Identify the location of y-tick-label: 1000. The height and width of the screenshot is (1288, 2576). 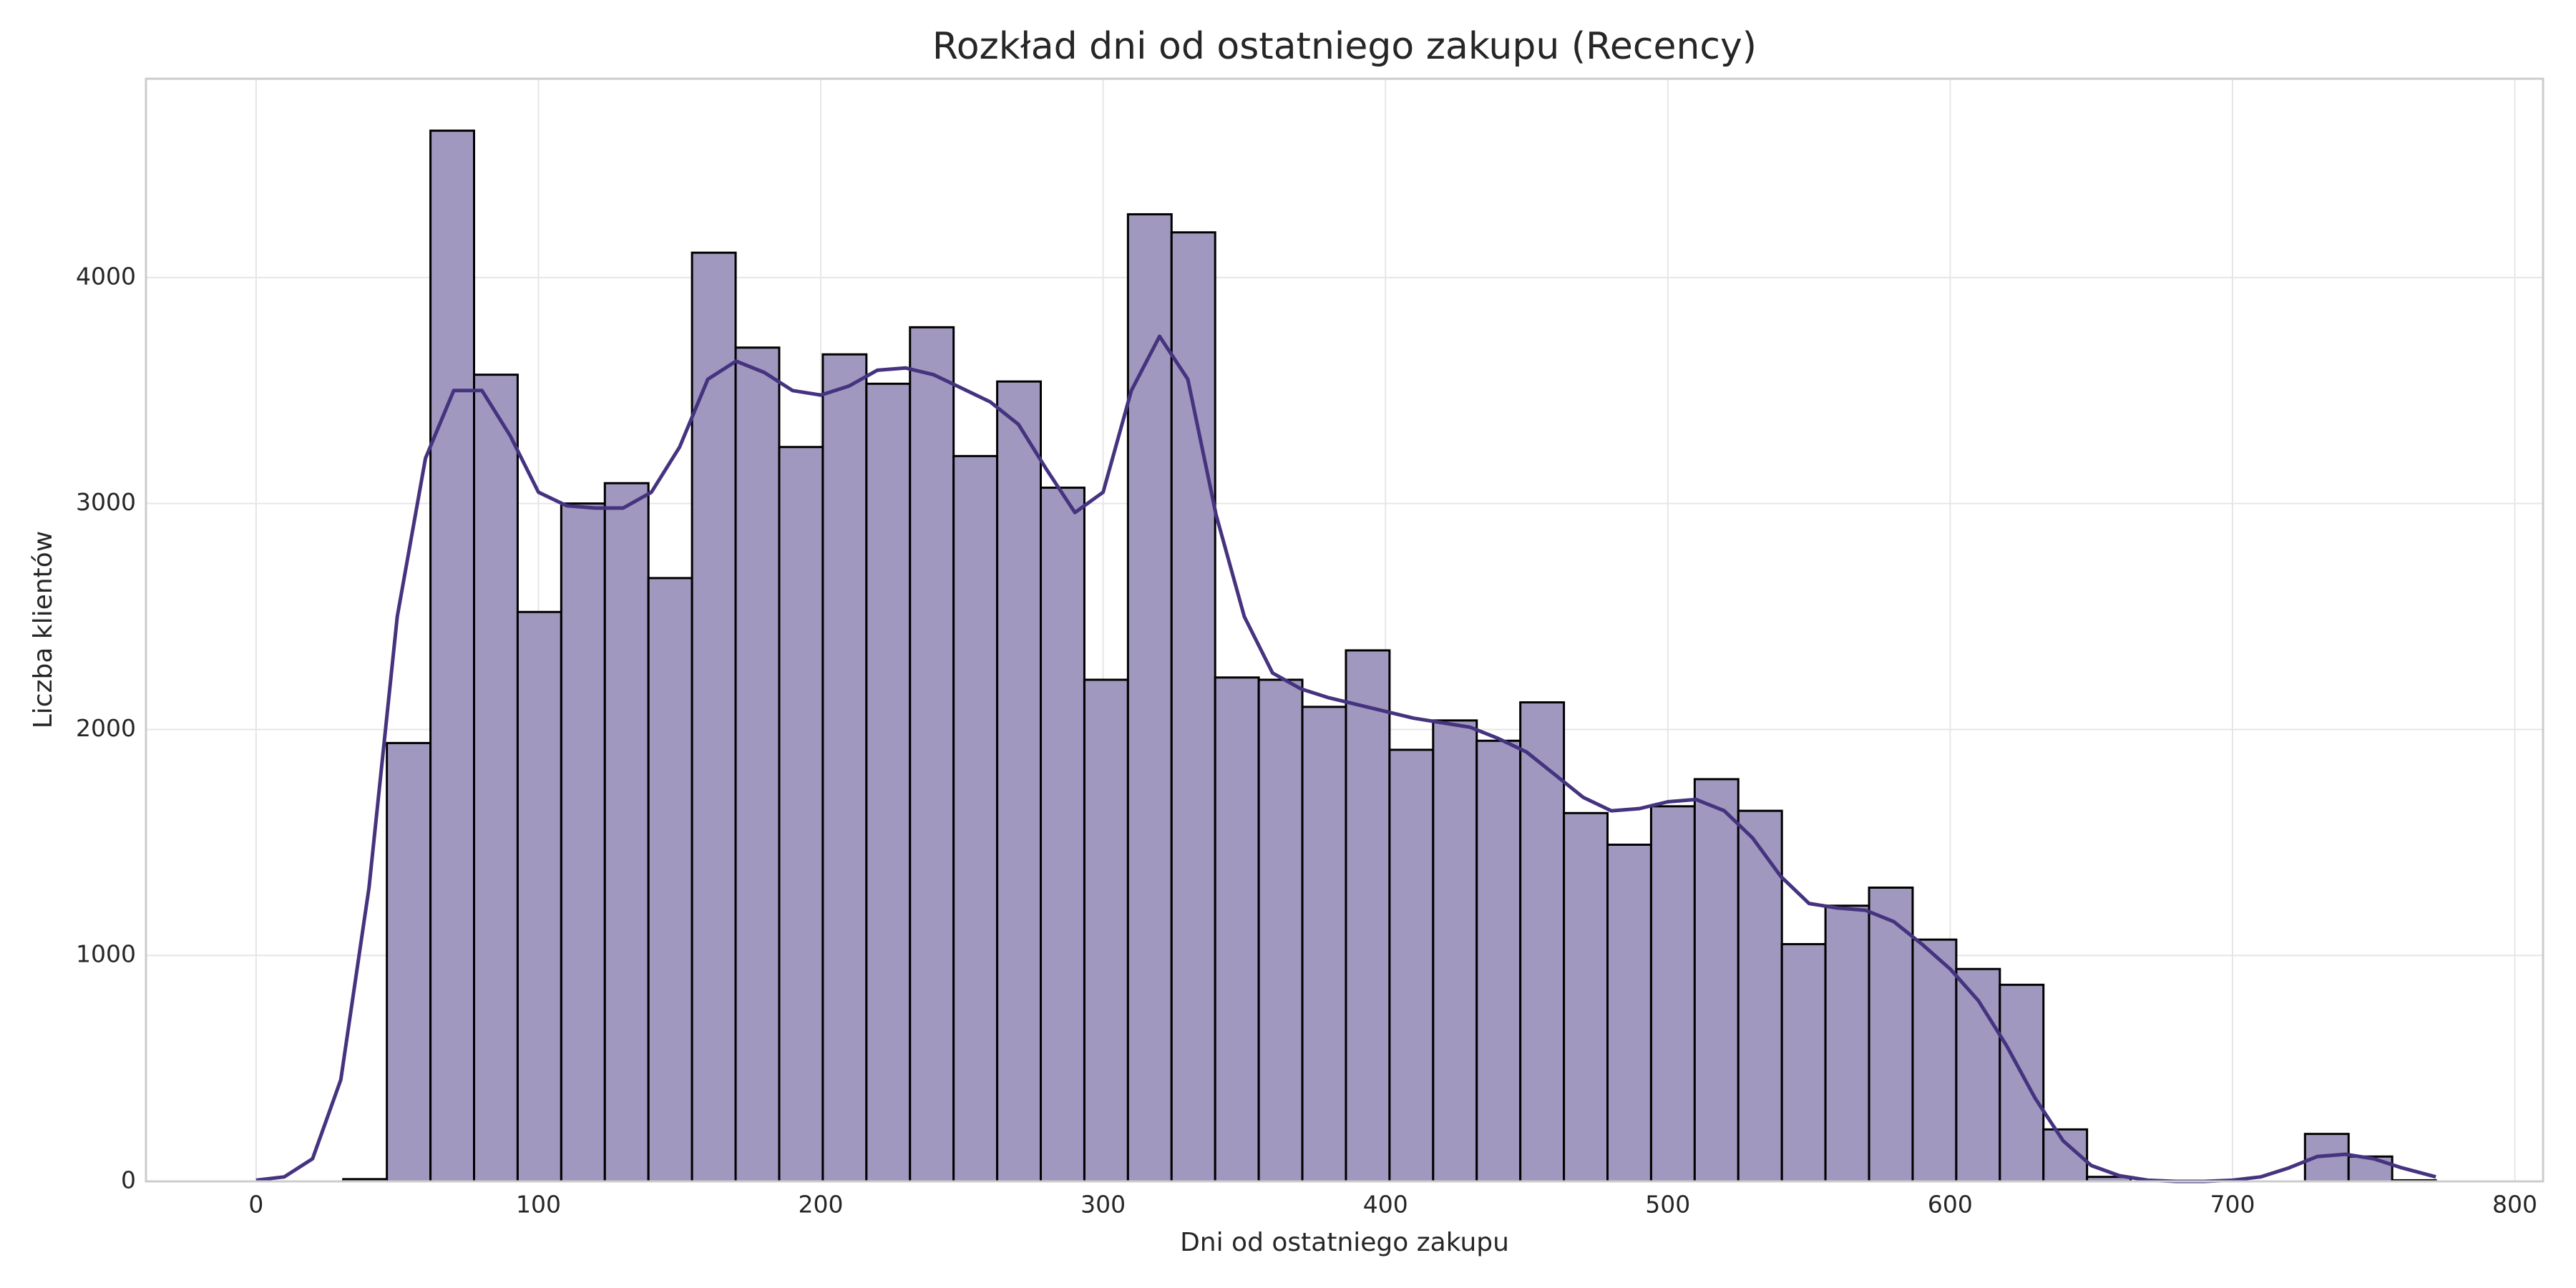
(106, 954).